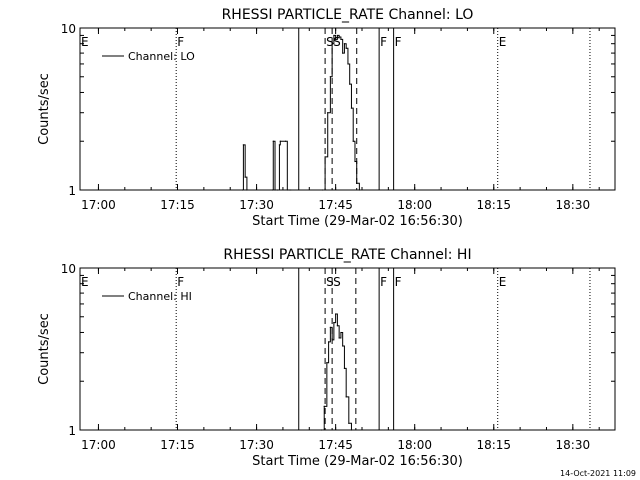 The image size is (640, 480). What do you see at coordinates (160, 296) in the screenshot?
I see `legend-label: Channel: HI` at bounding box center [160, 296].